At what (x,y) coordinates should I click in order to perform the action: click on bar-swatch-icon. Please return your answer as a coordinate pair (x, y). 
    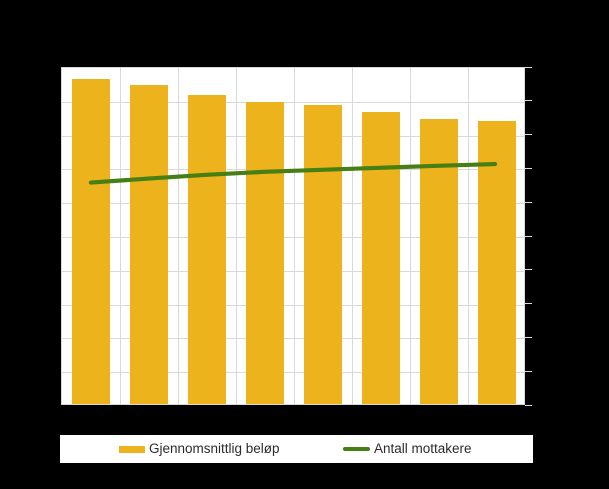
    Looking at the image, I should click on (132, 449).